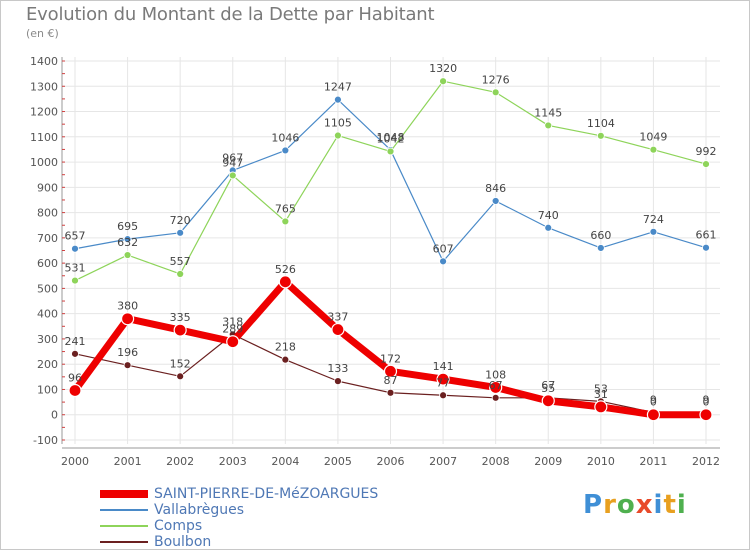 The width and height of the screenshot is (750, 550). What do you see at coordinates (127, 226) in the screenshot?
I see `data-label-vallabr-gues: 695` at bounding box center [127, 226].